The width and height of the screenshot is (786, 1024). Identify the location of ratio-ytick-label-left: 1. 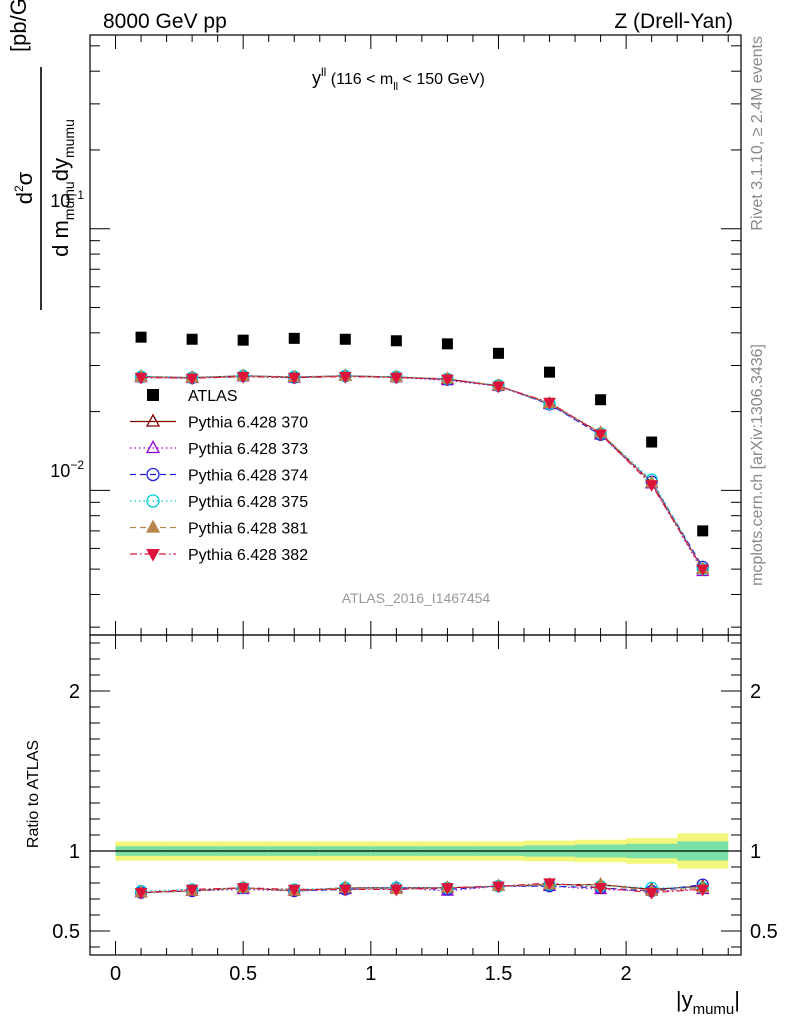
(74, 852).